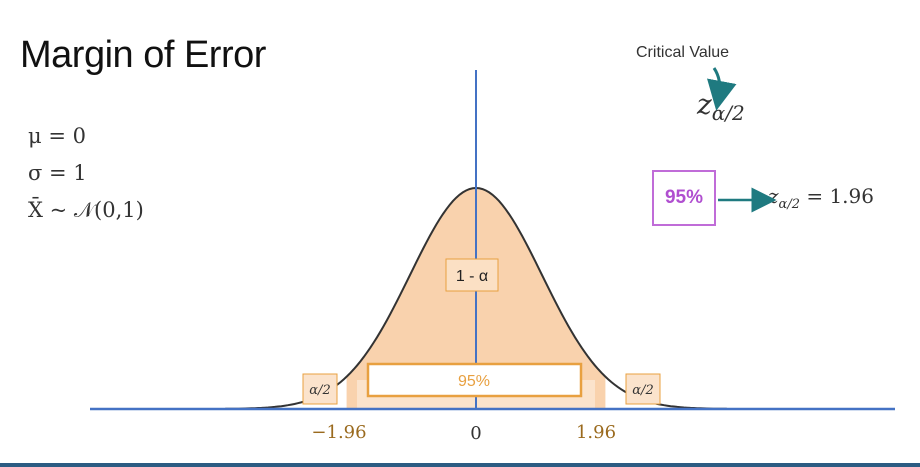 The width and height of the screenshot is (920, 467). I want to click on parameters-block: μ = 0 σ = 1 X̄ ~ 𝒩(0,1), so click(86, 173).